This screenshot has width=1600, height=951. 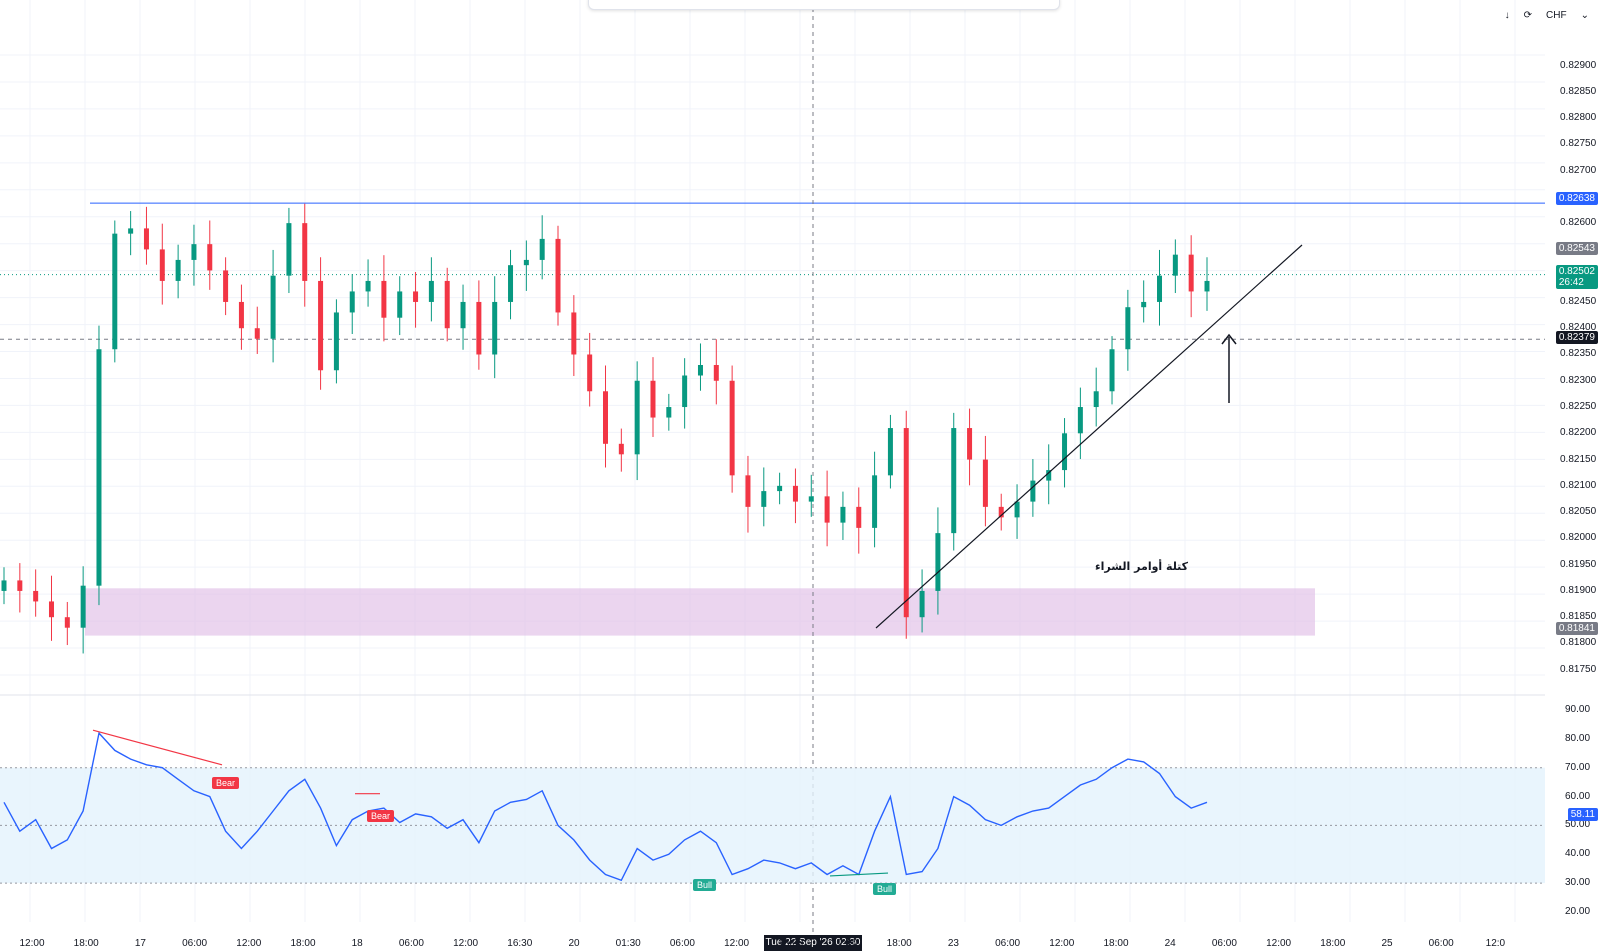 What do you see at coordinates (1578, 854) in the screenshot?
I see `rsi-scale-tick: 40.00` at bounding box center [1578, 854].